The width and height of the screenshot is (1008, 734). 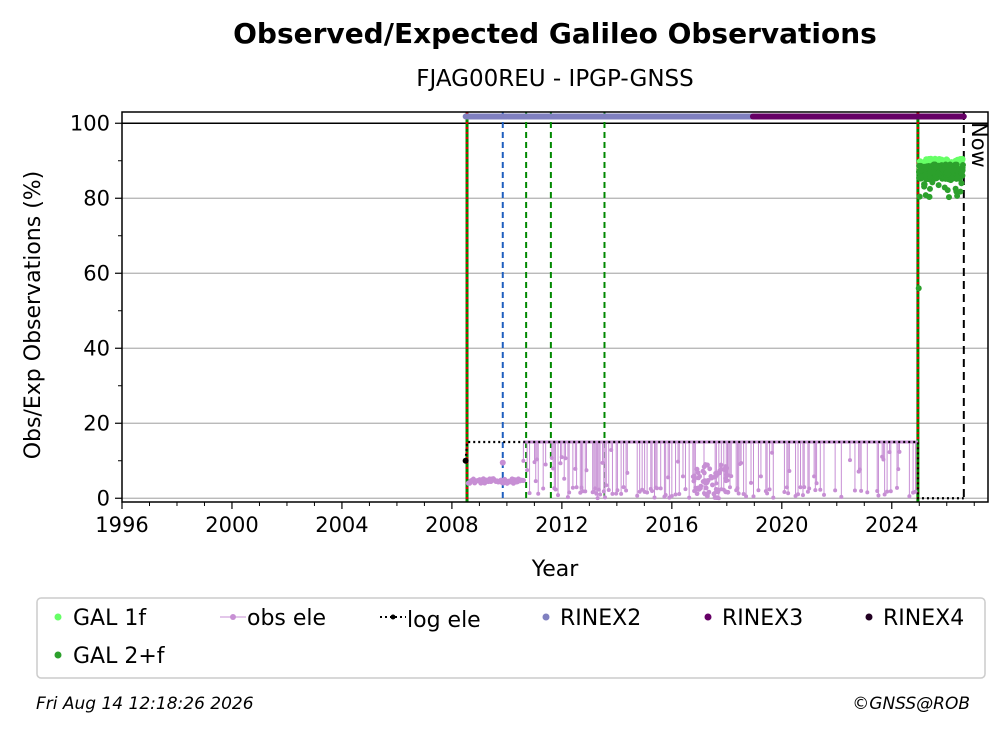 I want to click on y-tick-label: 60, so click(x=96, y=273).